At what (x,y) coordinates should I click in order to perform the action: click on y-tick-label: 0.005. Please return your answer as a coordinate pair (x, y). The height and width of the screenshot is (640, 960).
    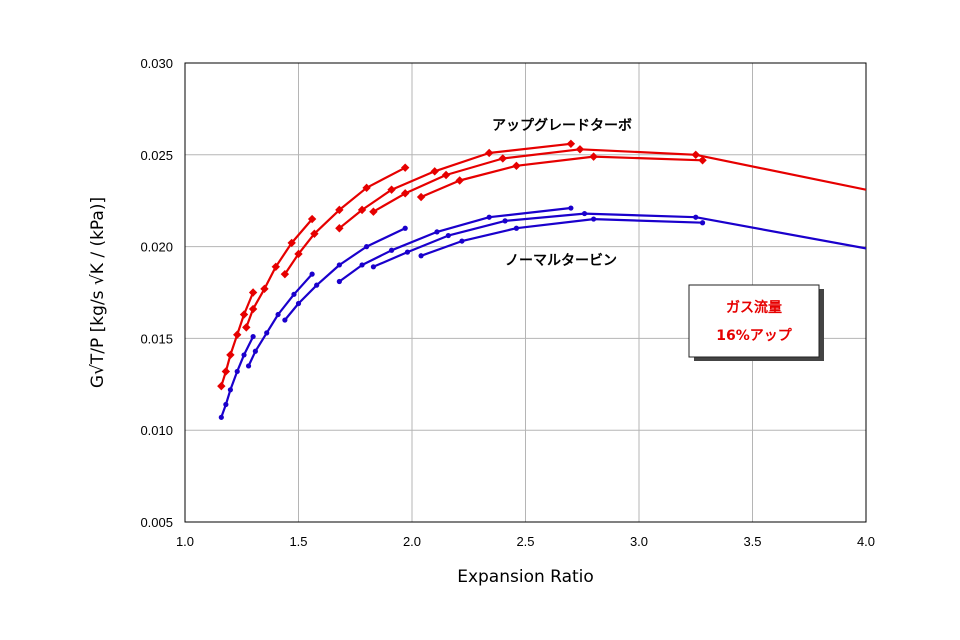
    Looking at the image, I should click on (156, 522).